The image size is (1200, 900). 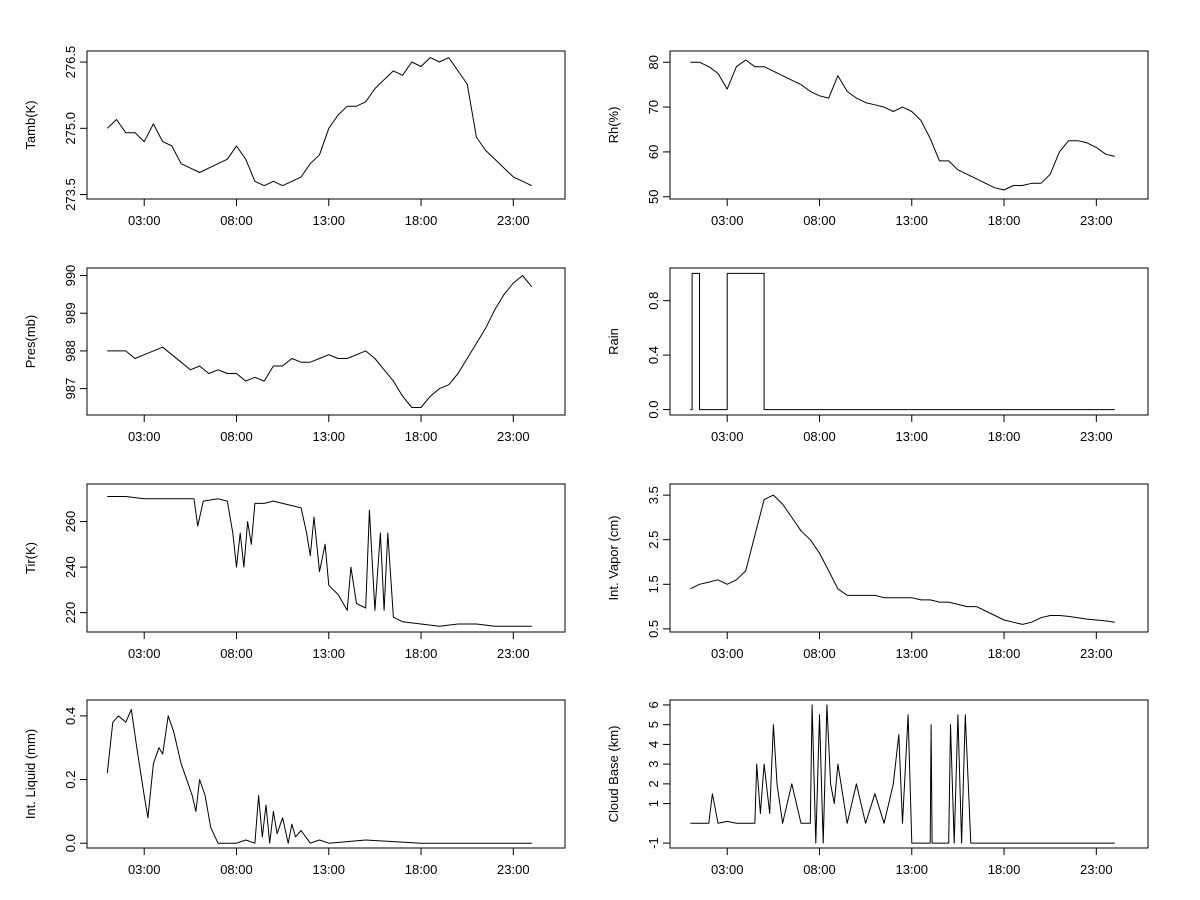 I want to click on y-tick-label: 80, so click(x=653, y=62).